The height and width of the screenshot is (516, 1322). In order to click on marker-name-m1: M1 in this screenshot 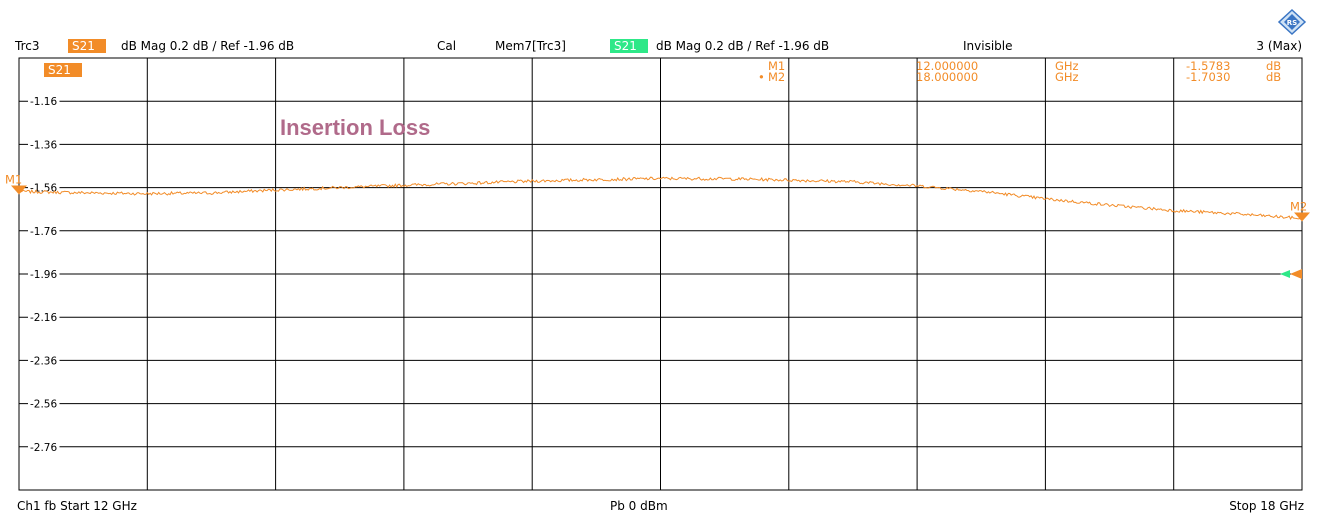, I will do `click(776, 66)`.